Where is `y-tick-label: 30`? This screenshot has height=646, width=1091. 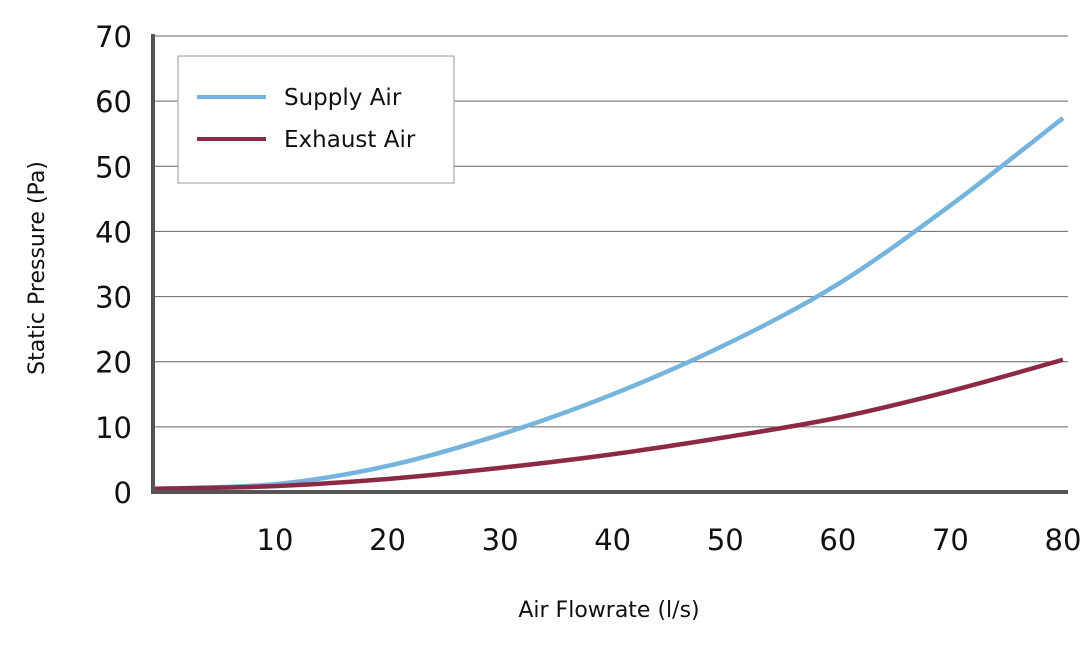 y-tick-label: 30 is located at coordinates (113, 298).